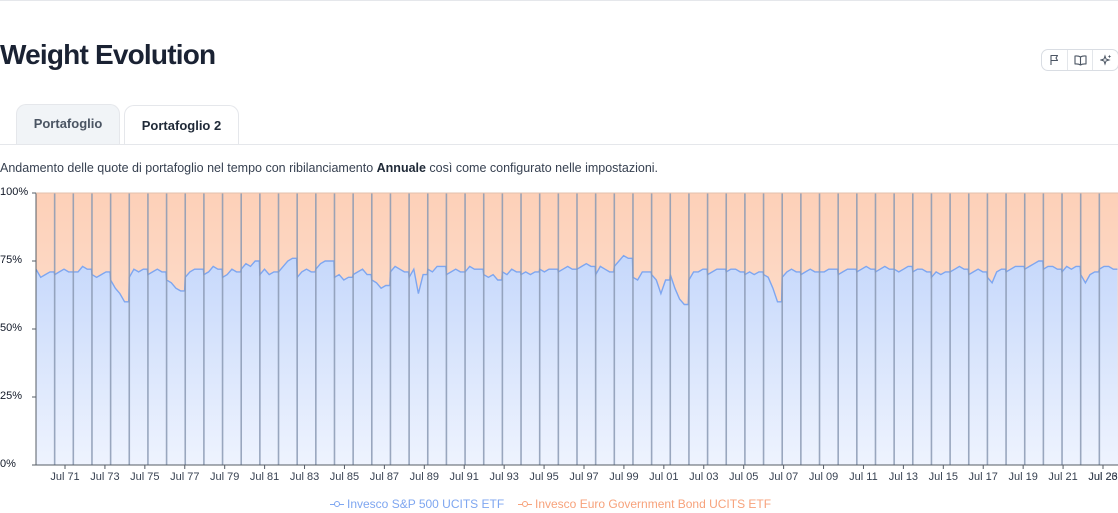 The image size is (1118, 513). I want to click on x-tick-label: Jul 77, so click(185, 477).